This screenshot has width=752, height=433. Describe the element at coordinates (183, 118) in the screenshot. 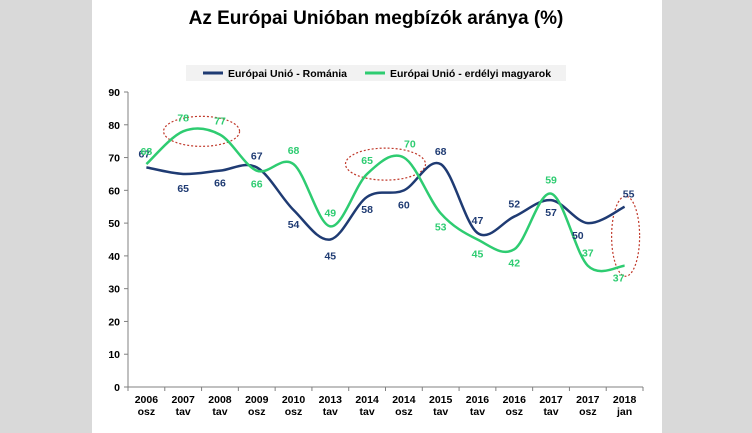

I see `data-label: 78` at that location.